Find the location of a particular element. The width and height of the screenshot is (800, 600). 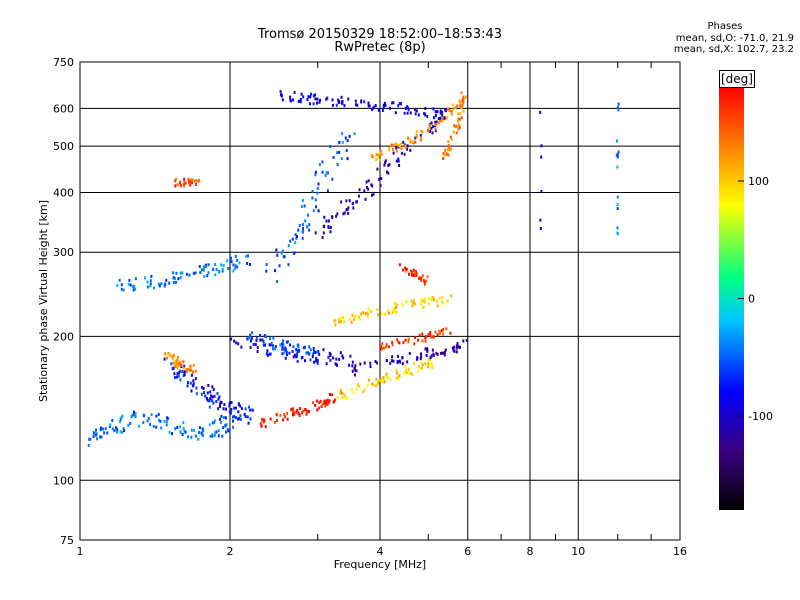

y-tick-label: 750 is located at coordinates (63, 62).